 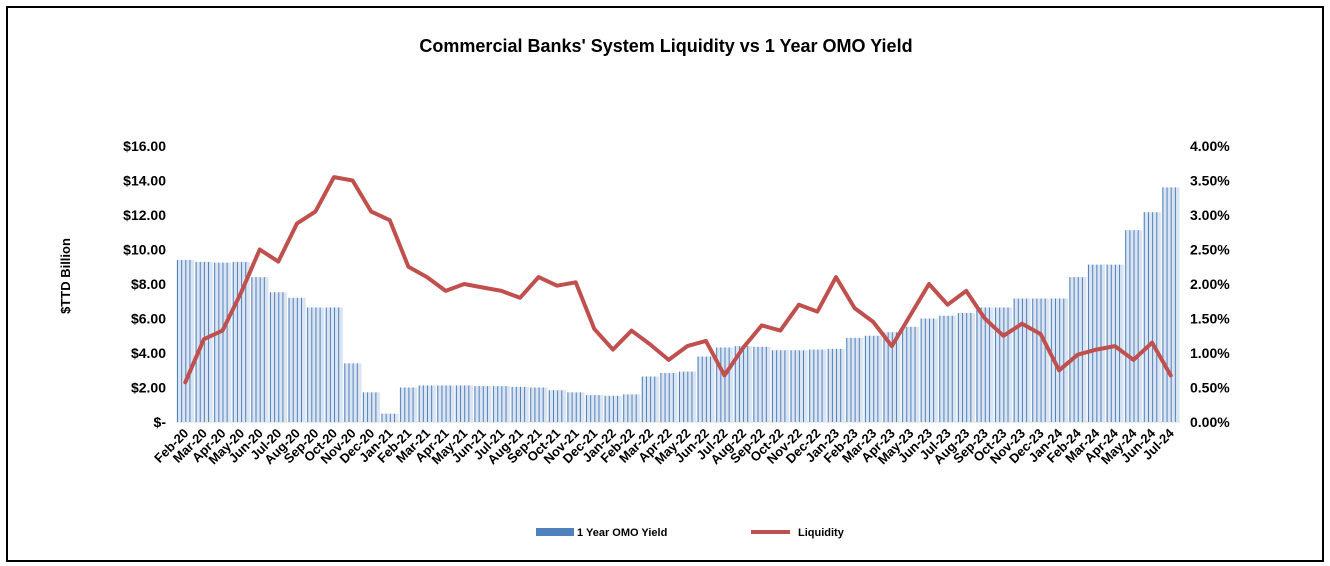 I want to click on right-tick-label: 4.00%, so click(x=1210, y=146).